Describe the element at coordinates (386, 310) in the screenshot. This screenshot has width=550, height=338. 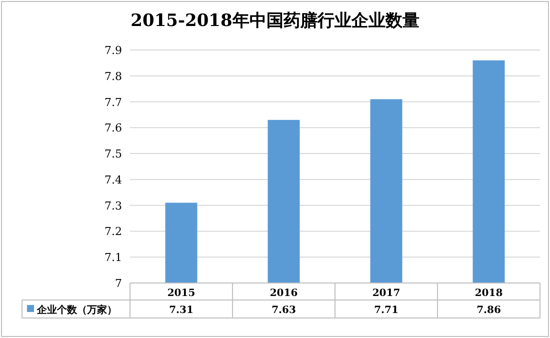
I see `data-label: 7.71` at that location.